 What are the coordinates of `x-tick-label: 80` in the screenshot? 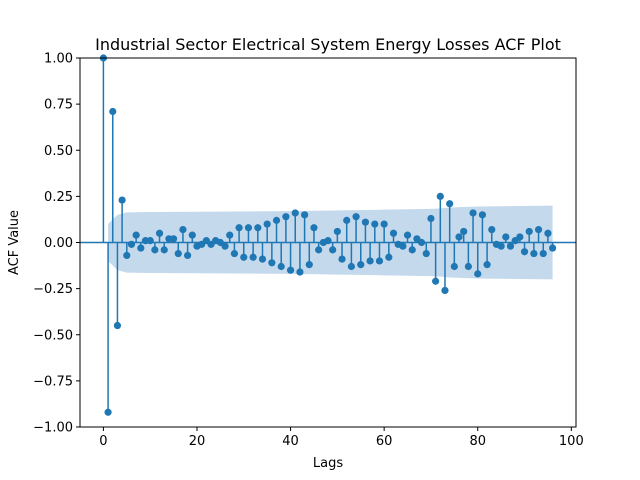 It's located at (477, 441).